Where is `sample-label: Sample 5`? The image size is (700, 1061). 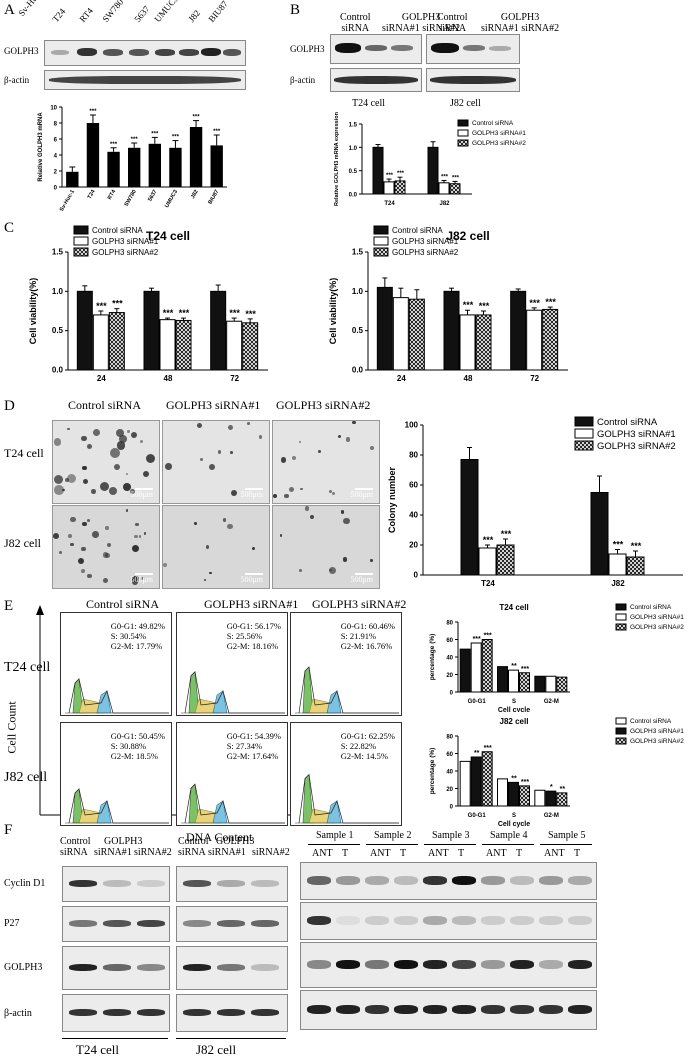
sample-label: Sample 5 is located at coordinates (567, 835).